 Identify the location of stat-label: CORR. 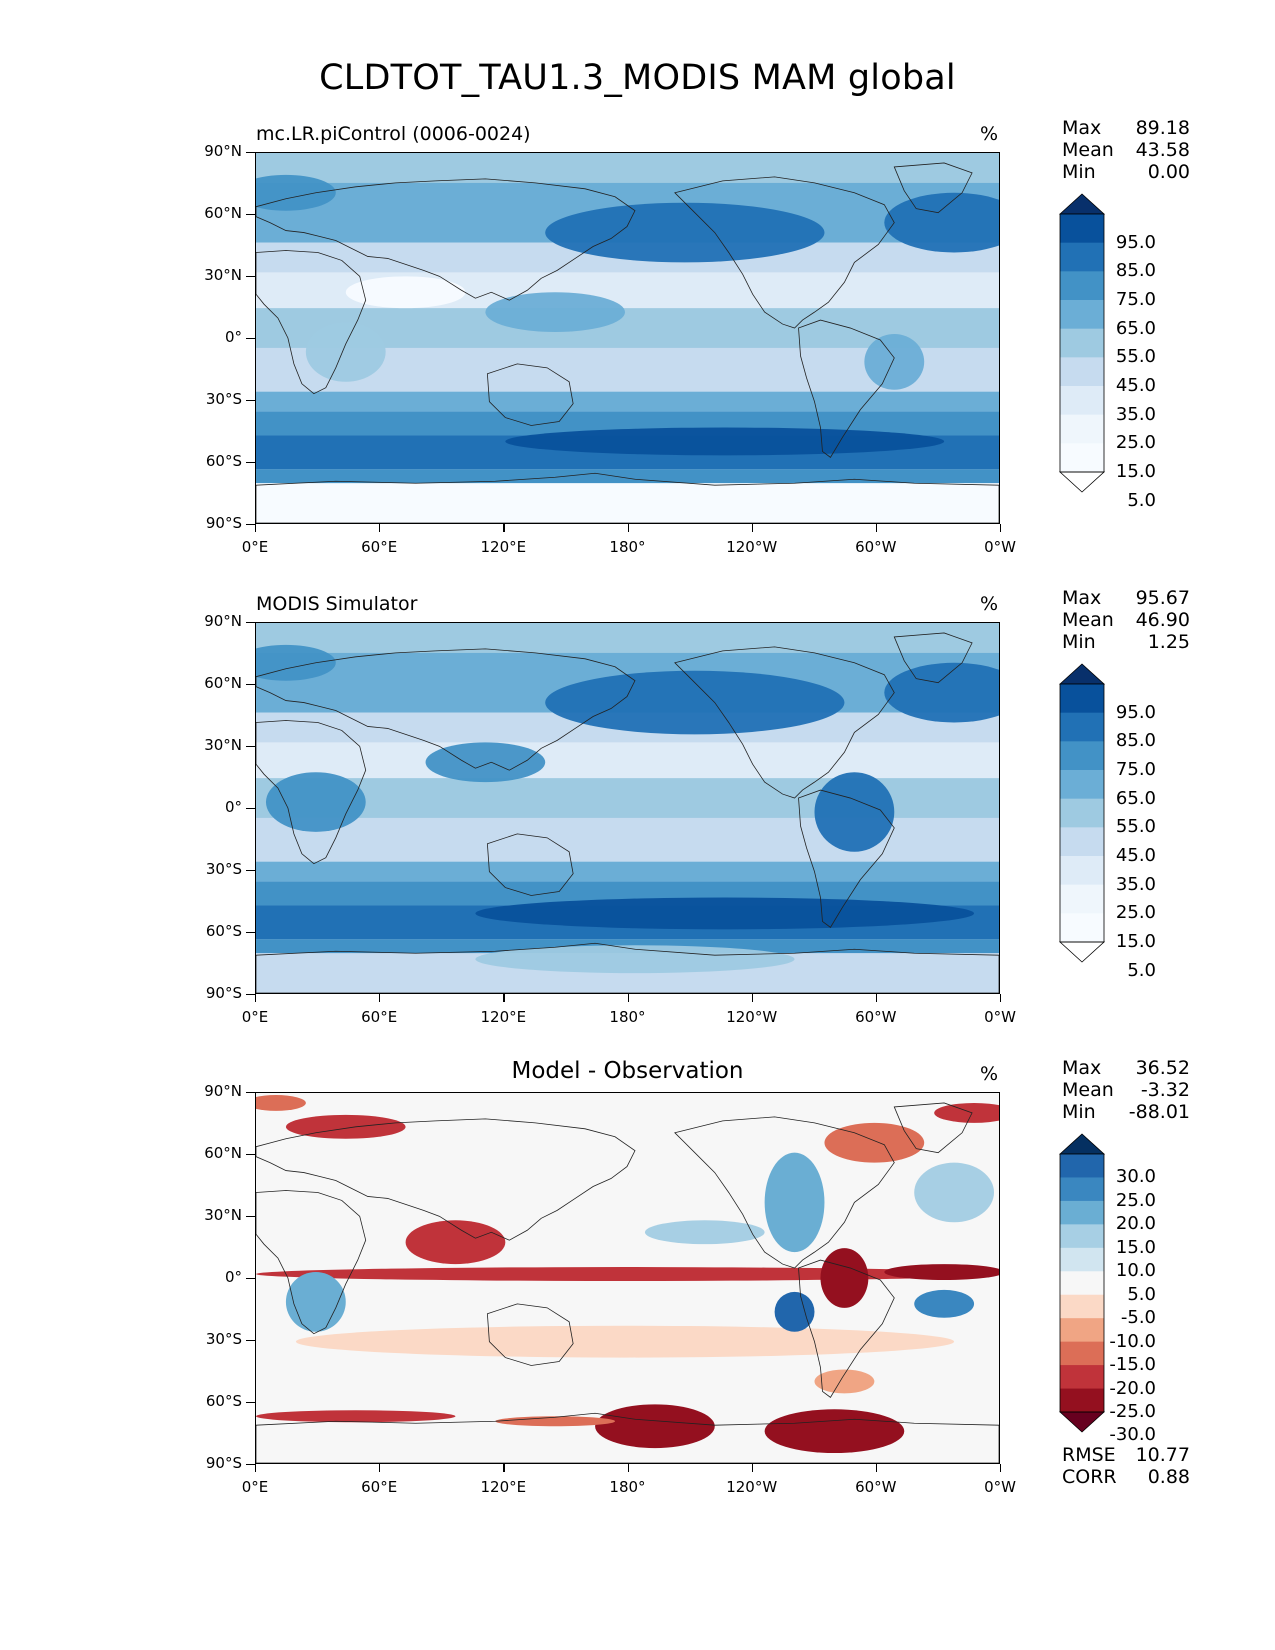
(1089, 1477).